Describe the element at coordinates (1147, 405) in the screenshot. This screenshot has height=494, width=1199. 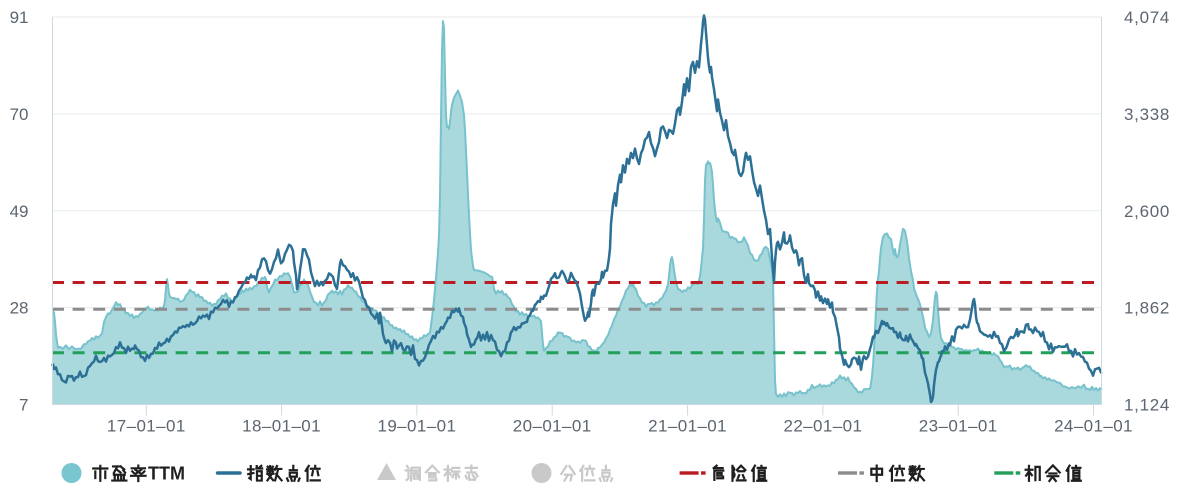
I see `svg-text: 1,124` at that location.